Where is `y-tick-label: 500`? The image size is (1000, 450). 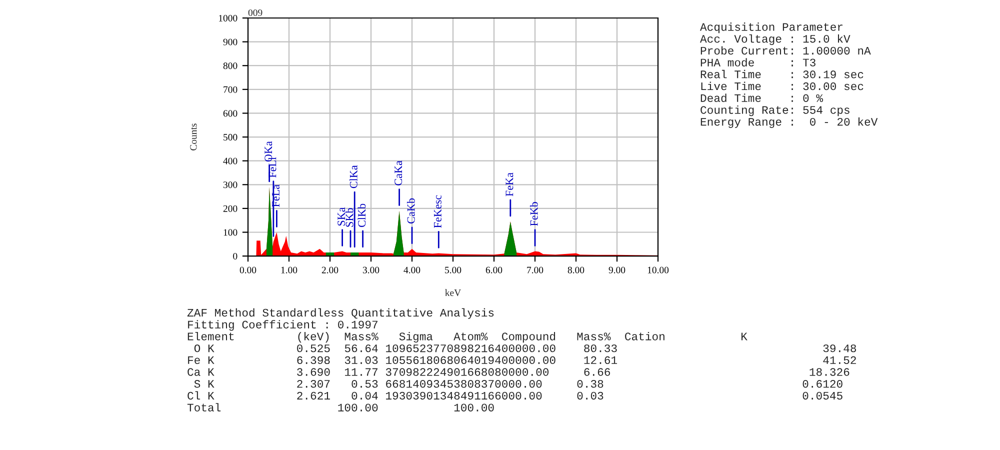
y-tick-label: 500 is located at coordinates (231, 137).